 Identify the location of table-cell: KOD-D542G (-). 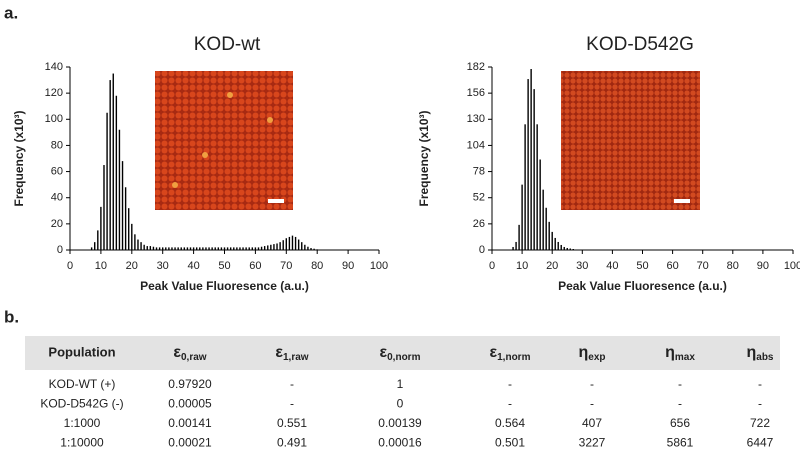
(81, 404).